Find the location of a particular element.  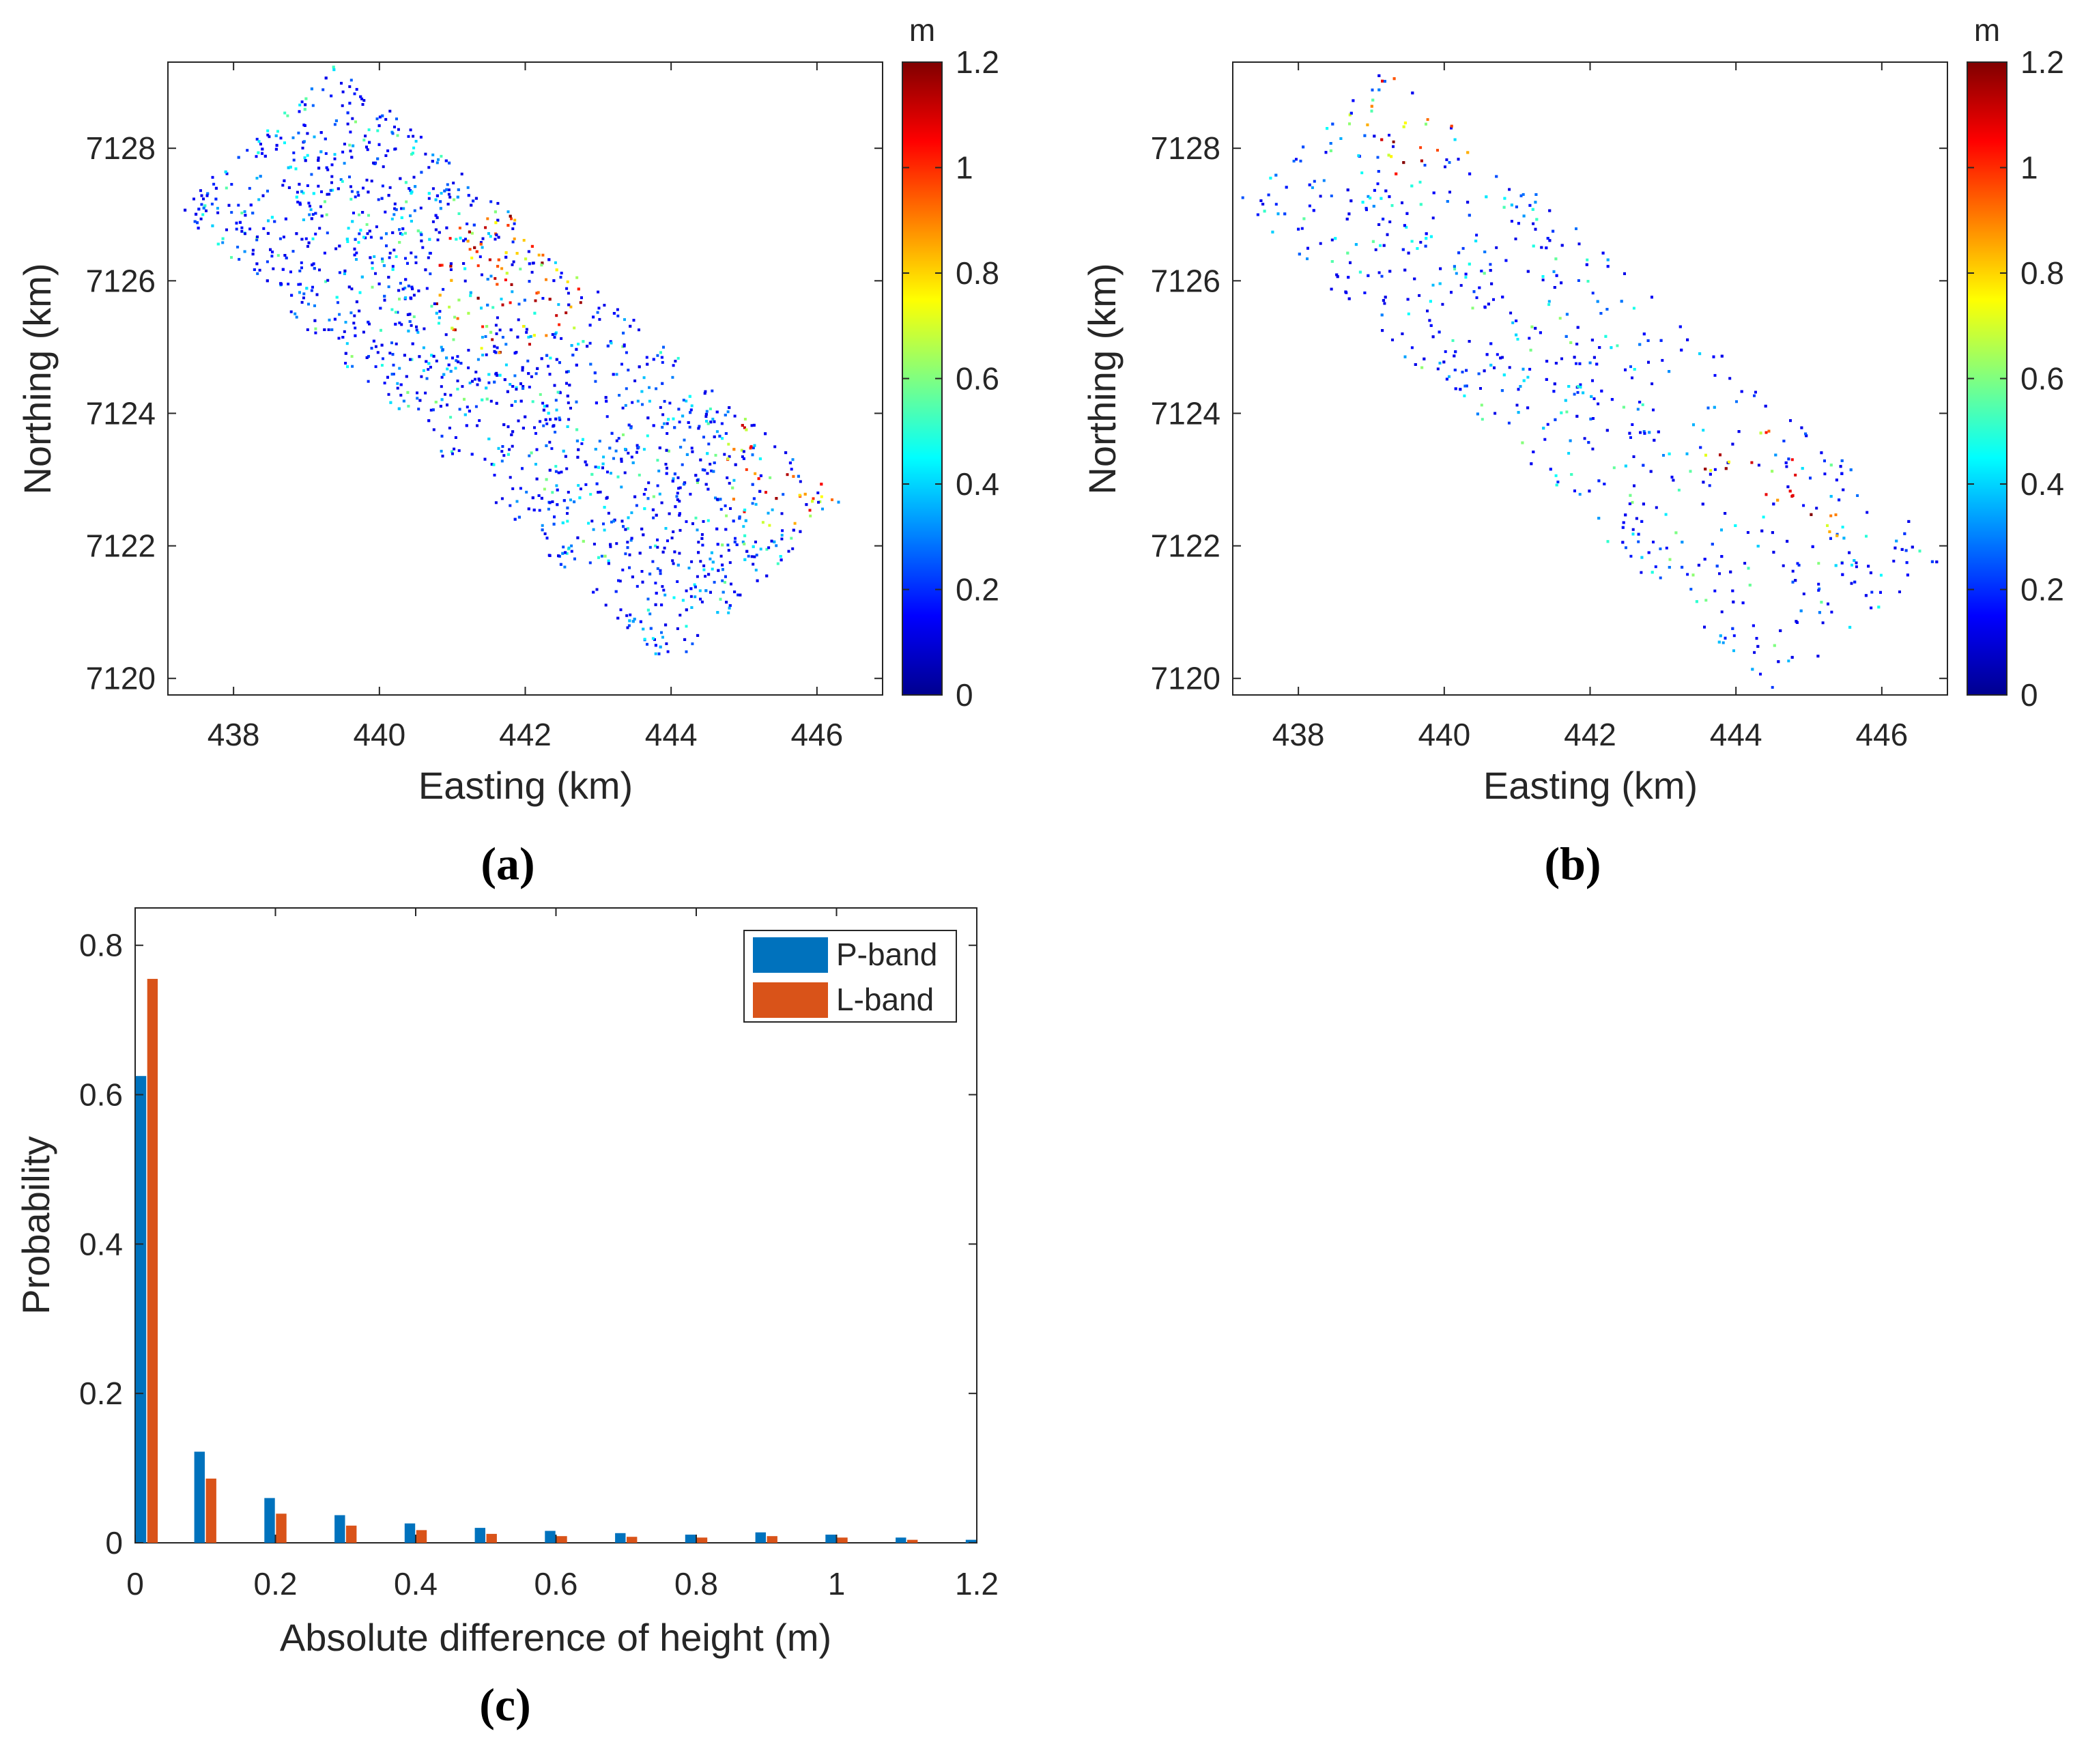

map-a-x-axis-label: Easting (km) is located at coordinates (525, 785).